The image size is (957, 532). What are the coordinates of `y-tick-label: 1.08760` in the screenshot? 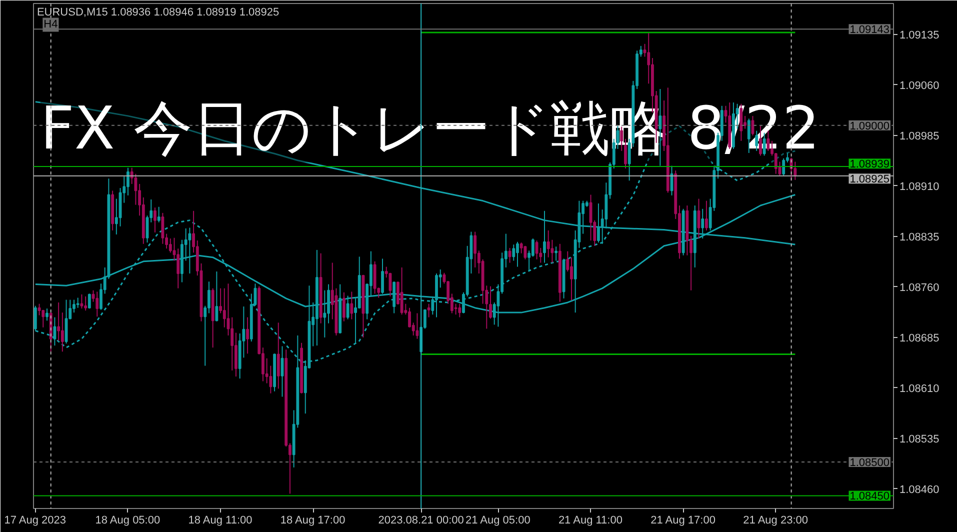 It's located at (920, 288).